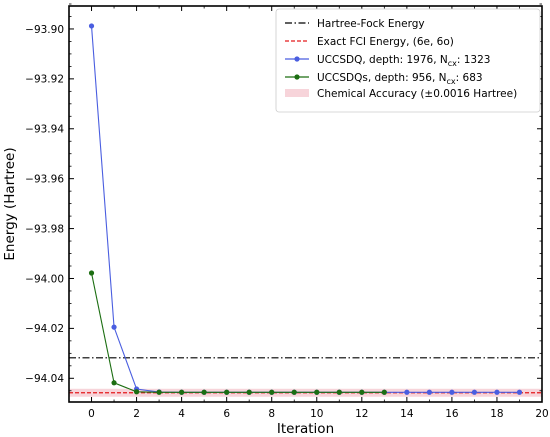  What do you see at coordinates (469, 78) in the screenshot?
I see `legend-uccsdqs-suffix: : 683` at bounding box center [469, 78].